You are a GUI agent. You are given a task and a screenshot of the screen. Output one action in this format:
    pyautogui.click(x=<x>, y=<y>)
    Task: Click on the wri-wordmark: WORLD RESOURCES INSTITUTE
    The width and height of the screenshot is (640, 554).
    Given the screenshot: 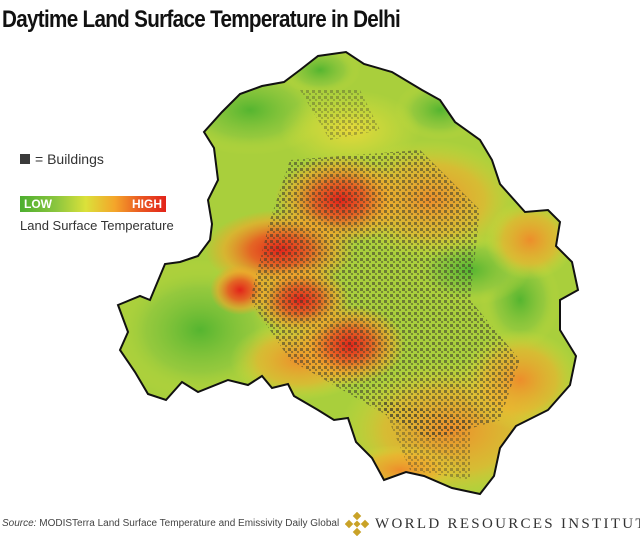 What is the action you would take?
    pyautogui.click(x=507, y=523)
    